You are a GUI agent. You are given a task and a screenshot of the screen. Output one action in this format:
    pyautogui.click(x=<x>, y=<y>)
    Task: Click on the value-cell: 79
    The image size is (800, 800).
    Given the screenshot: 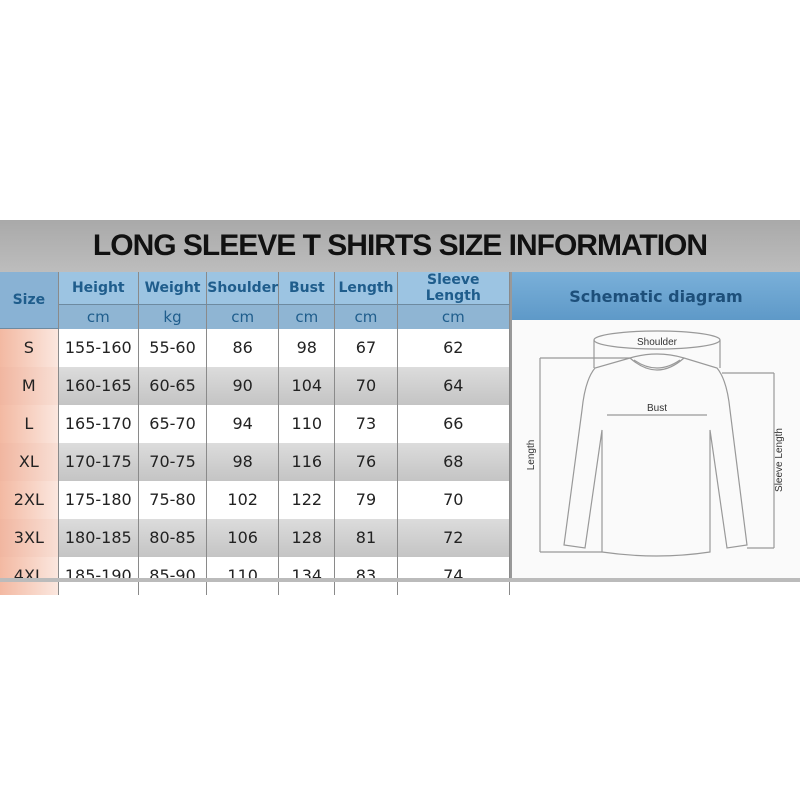 What is the action you would take?
    pyautogui.click(x=366, y=499)
    